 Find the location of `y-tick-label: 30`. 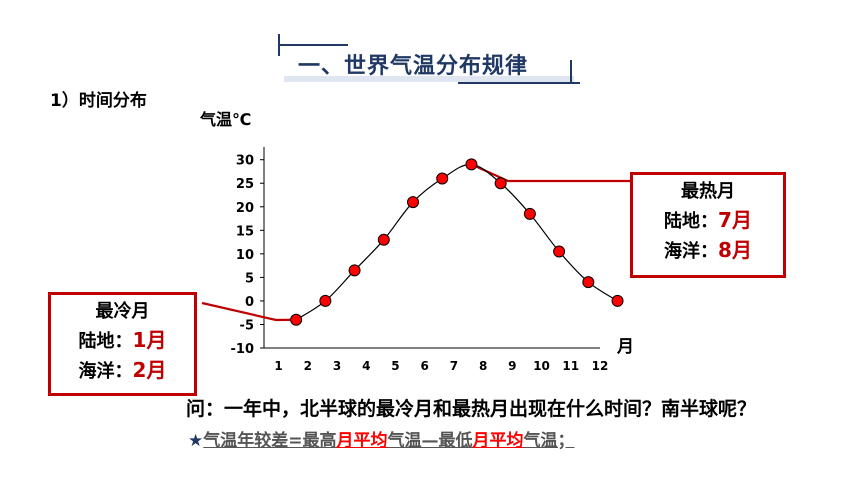

y-tick-label: 30 is located at coordinates (245, 161).